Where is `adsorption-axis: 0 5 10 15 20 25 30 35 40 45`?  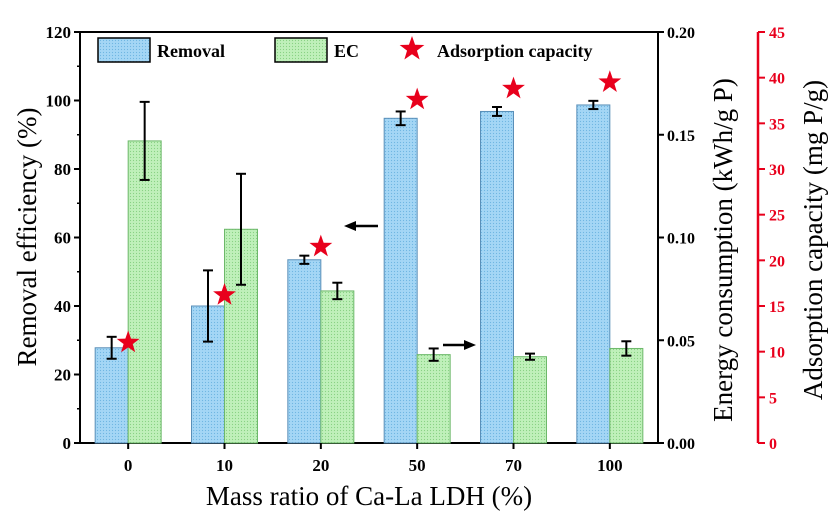 adsorption-axis: 0 5 10 15 20 25 30 35 40 45 is located at coordinates (770, 239).